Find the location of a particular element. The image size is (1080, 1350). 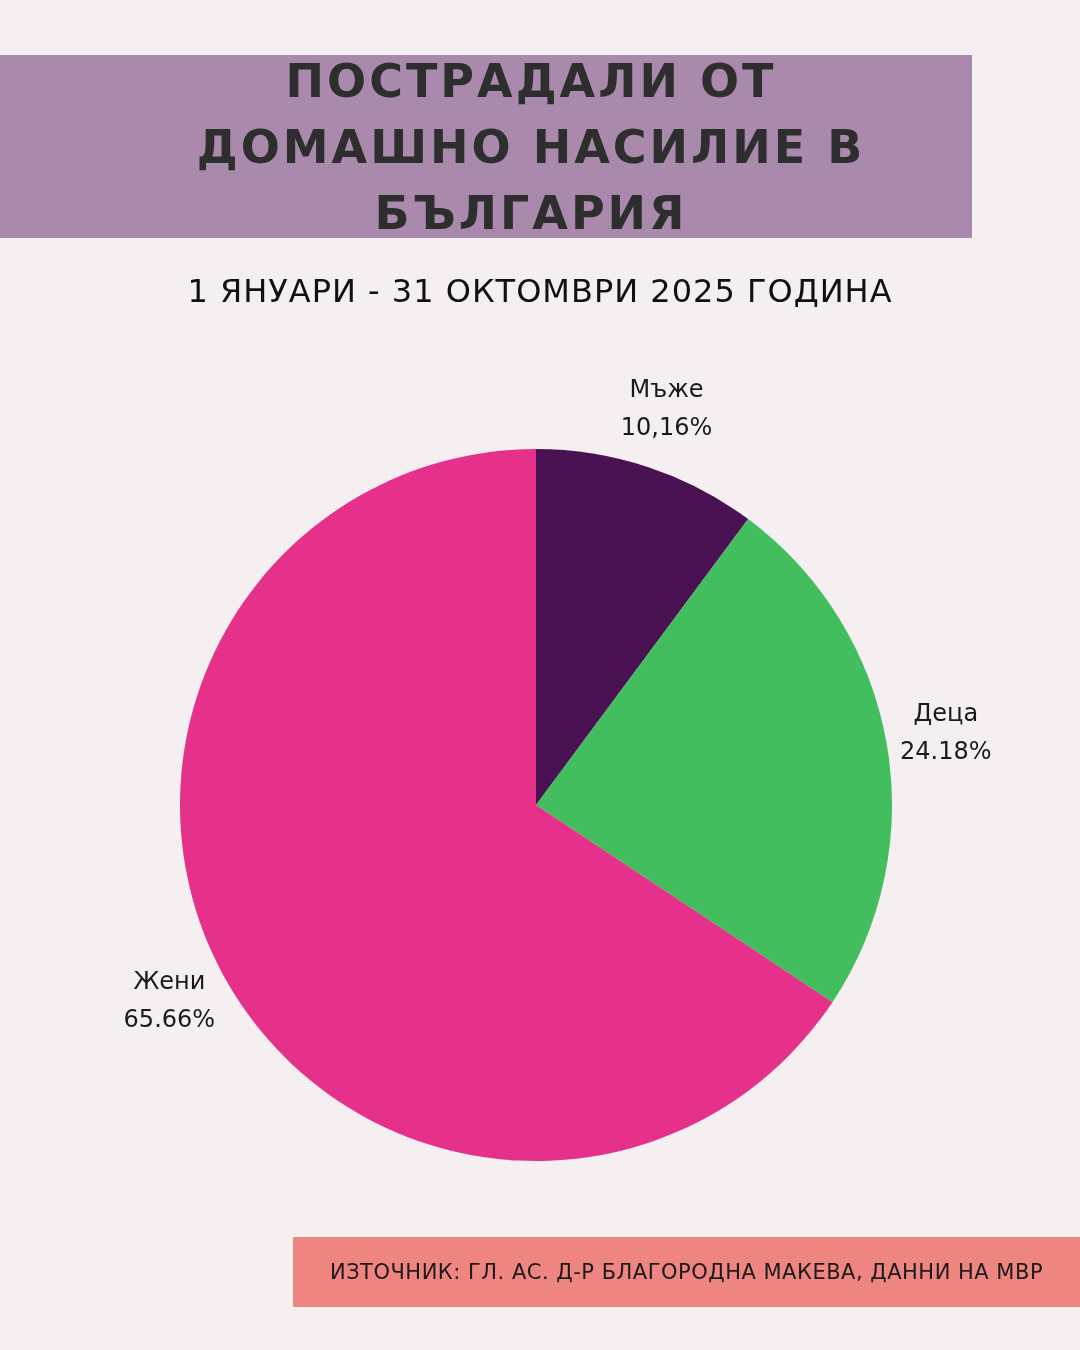

data-label: 65.66% is located at coordinates (169, 1018).